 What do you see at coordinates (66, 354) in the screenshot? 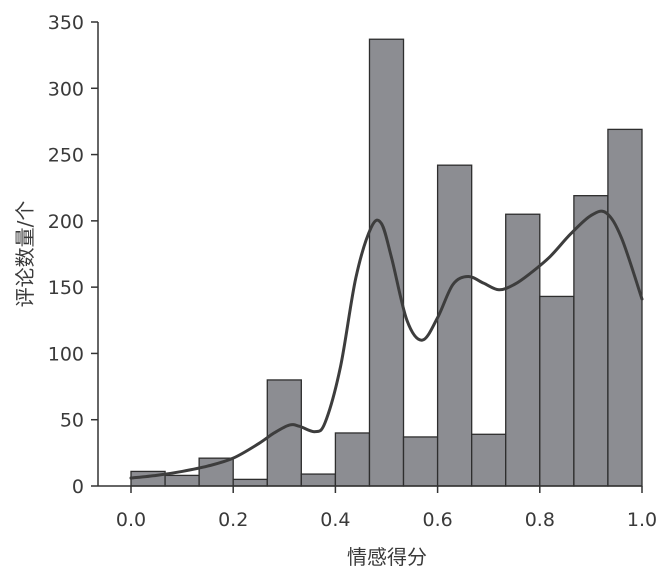
I see `y-tick-label-2: 100` at bounding box center [66, 354].